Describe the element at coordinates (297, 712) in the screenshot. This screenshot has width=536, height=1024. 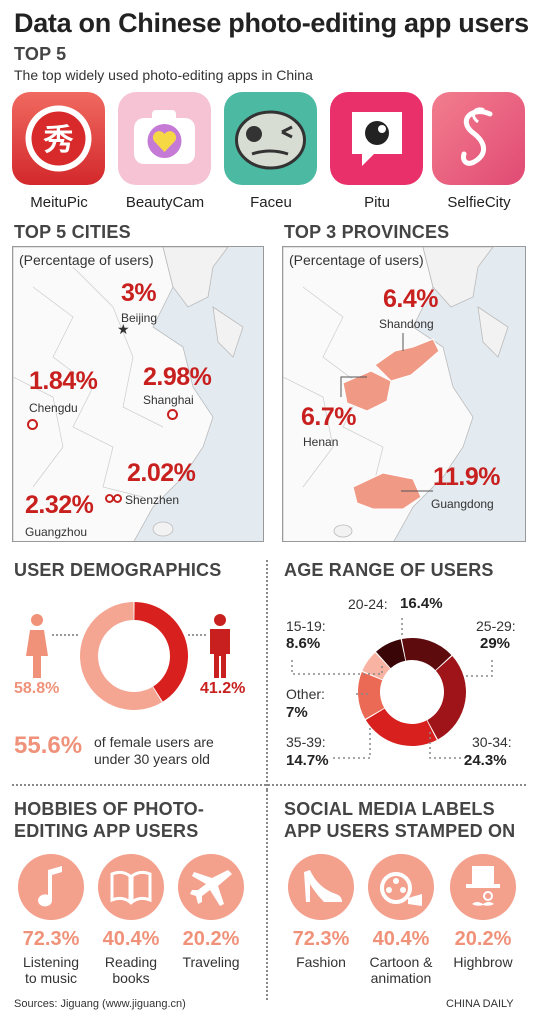
I see `age-other-value: 7%` at that location.